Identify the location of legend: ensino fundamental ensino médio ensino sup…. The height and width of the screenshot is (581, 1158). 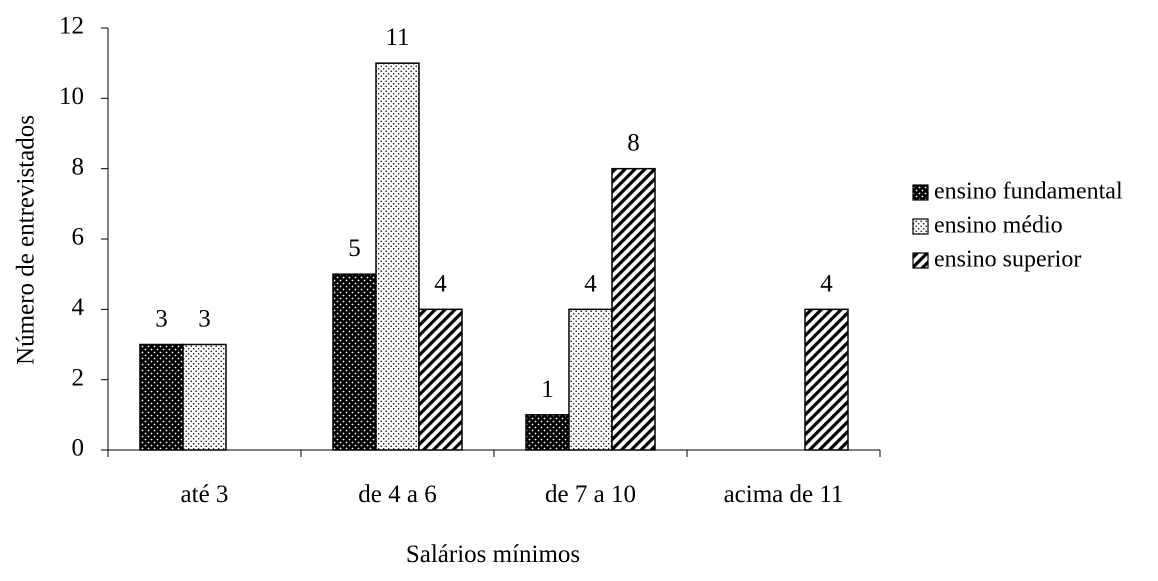
(1017, 226).